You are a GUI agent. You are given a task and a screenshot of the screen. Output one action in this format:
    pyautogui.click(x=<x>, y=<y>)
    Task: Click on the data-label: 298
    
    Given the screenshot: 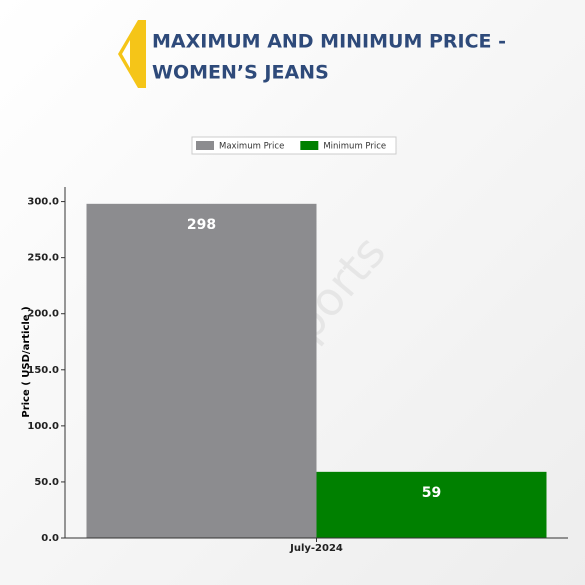 What is the action you would take?
    pyautogui.click(x=201, y=225)
    